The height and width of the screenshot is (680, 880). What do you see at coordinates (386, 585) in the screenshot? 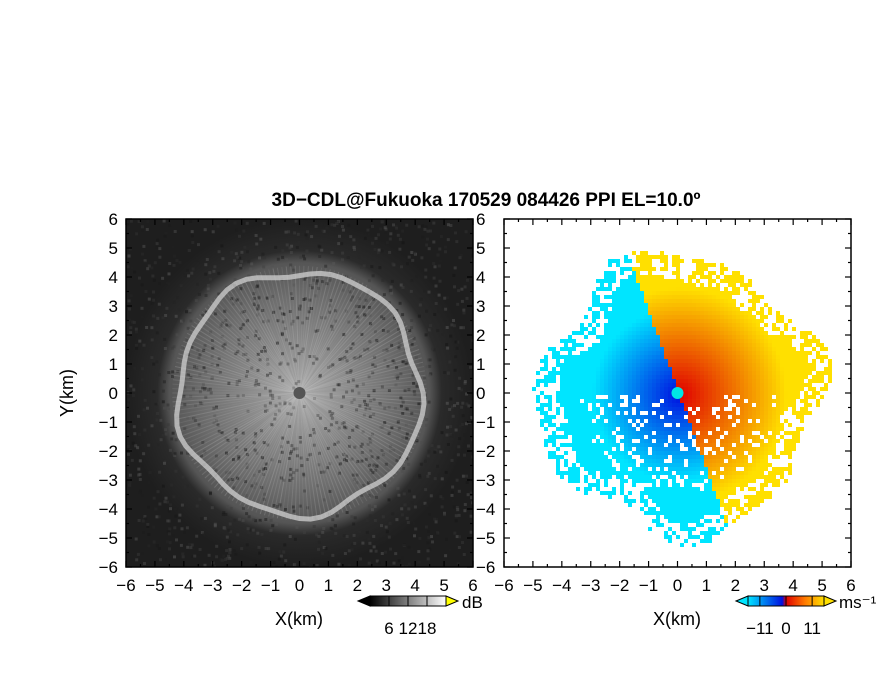
I see `x-tick-label: 3` at bounding box center [386, 585].